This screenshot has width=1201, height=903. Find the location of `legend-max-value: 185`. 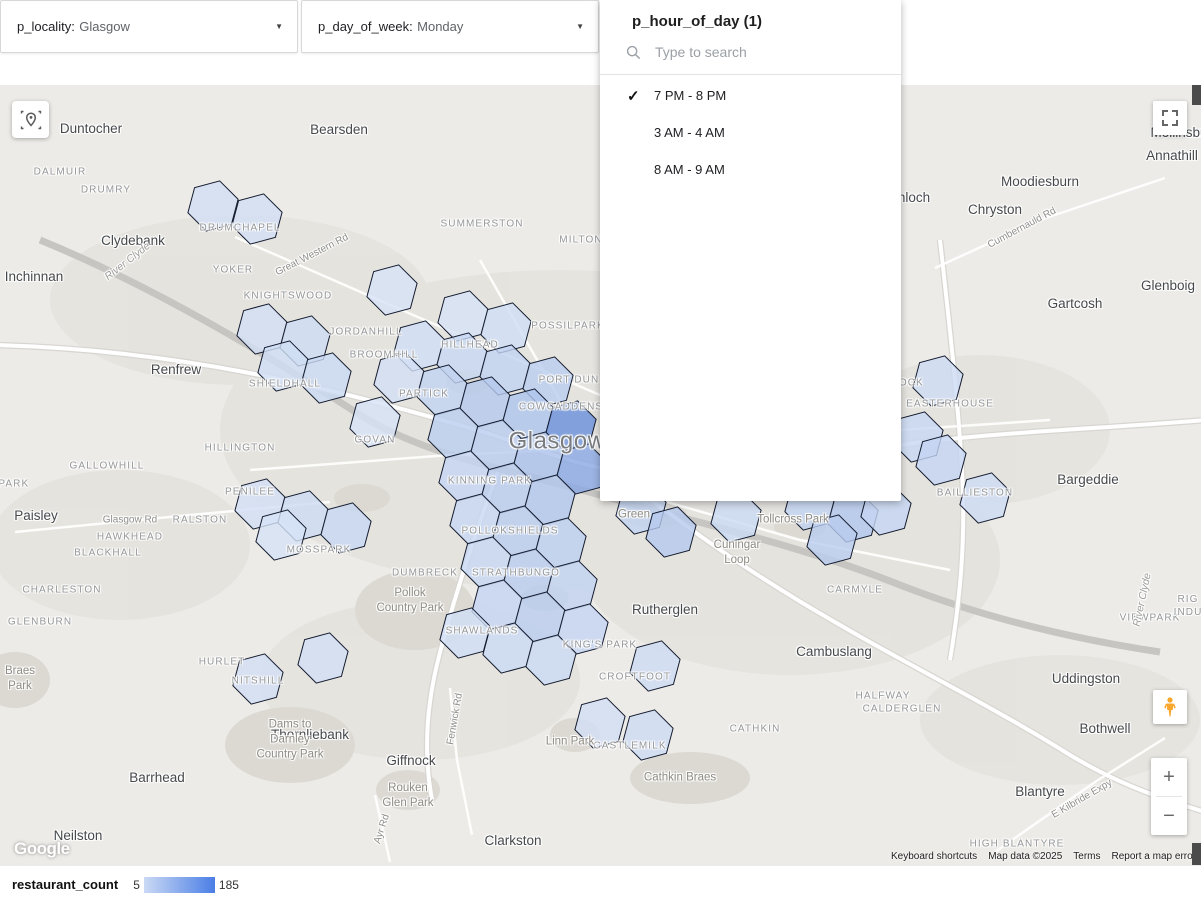

legend-max-value: 185 is located at coordinates (228, 884).